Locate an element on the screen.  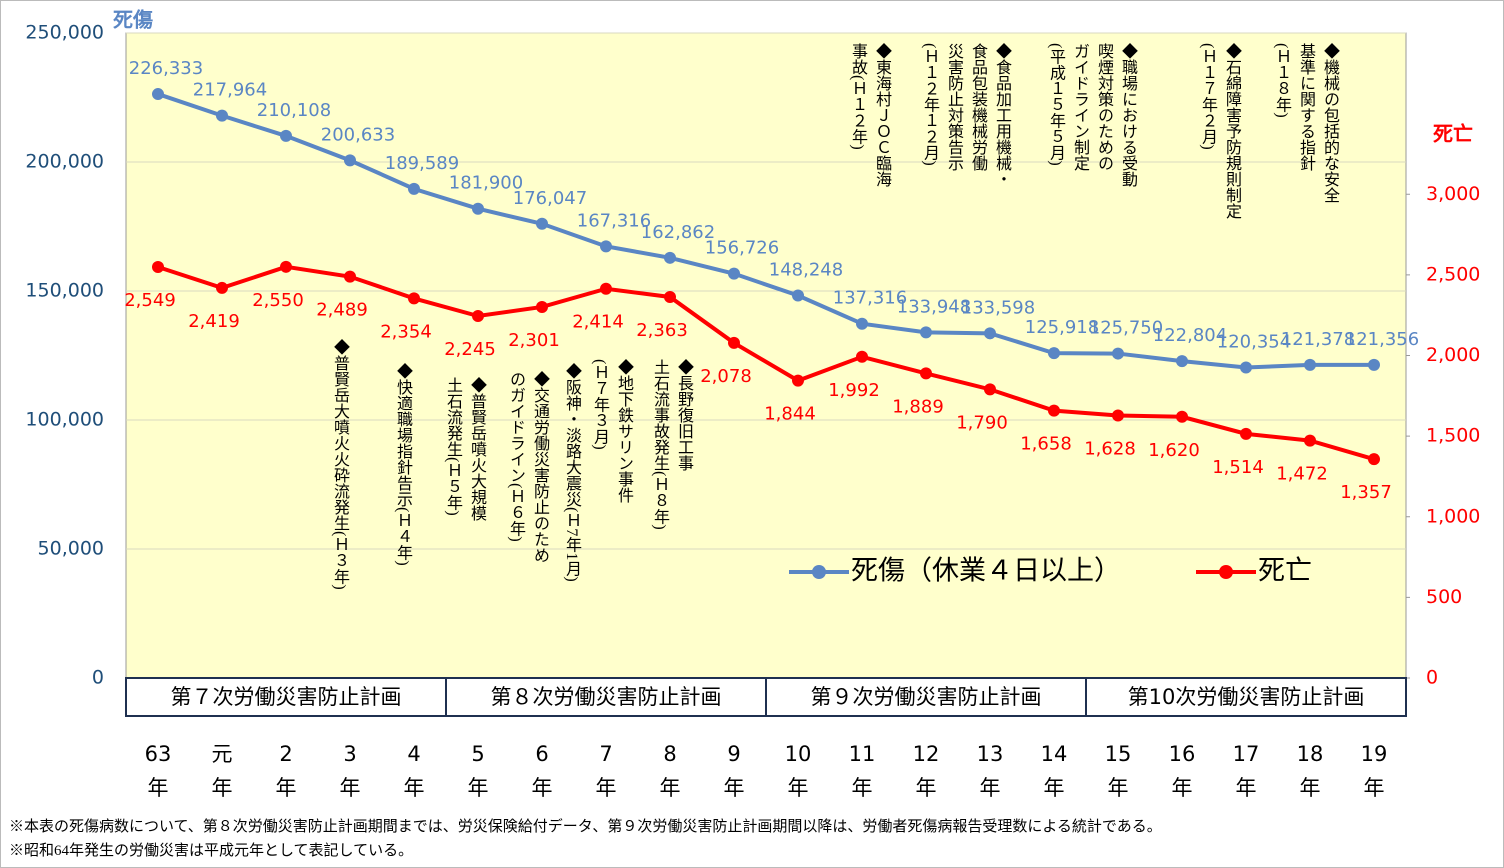
data-label: 1,628 is located at coordinates (1110, 448).